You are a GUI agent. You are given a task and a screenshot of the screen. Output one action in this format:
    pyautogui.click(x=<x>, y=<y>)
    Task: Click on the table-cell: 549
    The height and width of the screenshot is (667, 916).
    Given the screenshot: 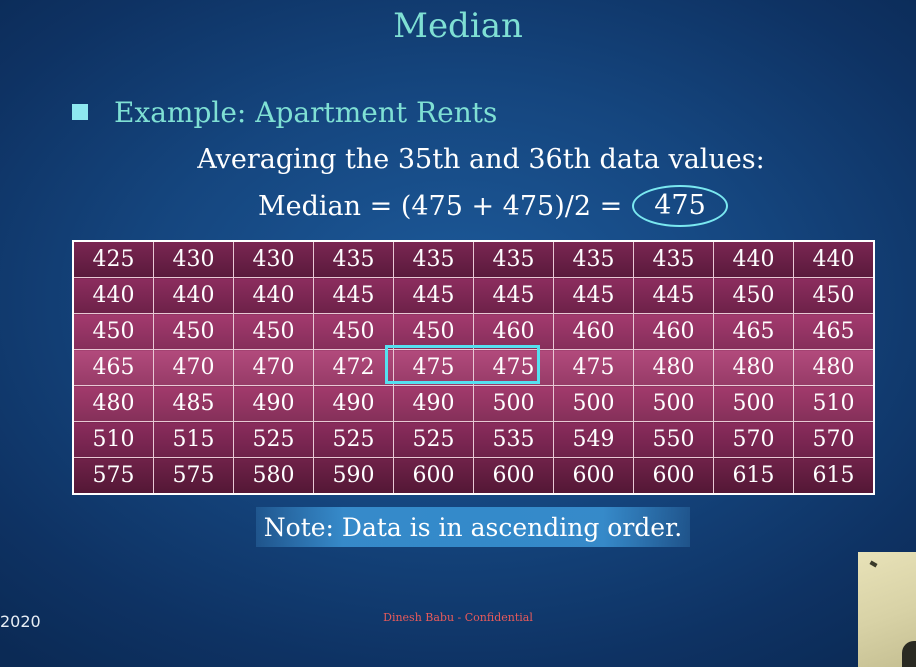 What is the action you would take?
    pyautogui.click(x=593, y=439)
    